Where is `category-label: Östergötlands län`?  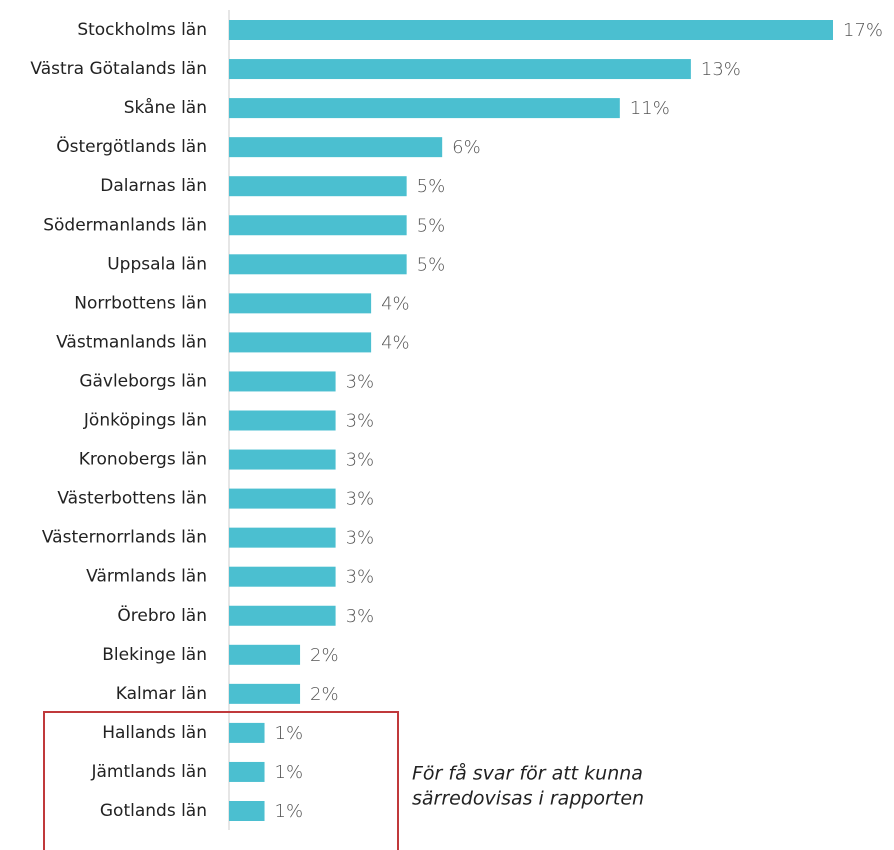 category-label: Östergötlands län is located at coordinates (131, 146).